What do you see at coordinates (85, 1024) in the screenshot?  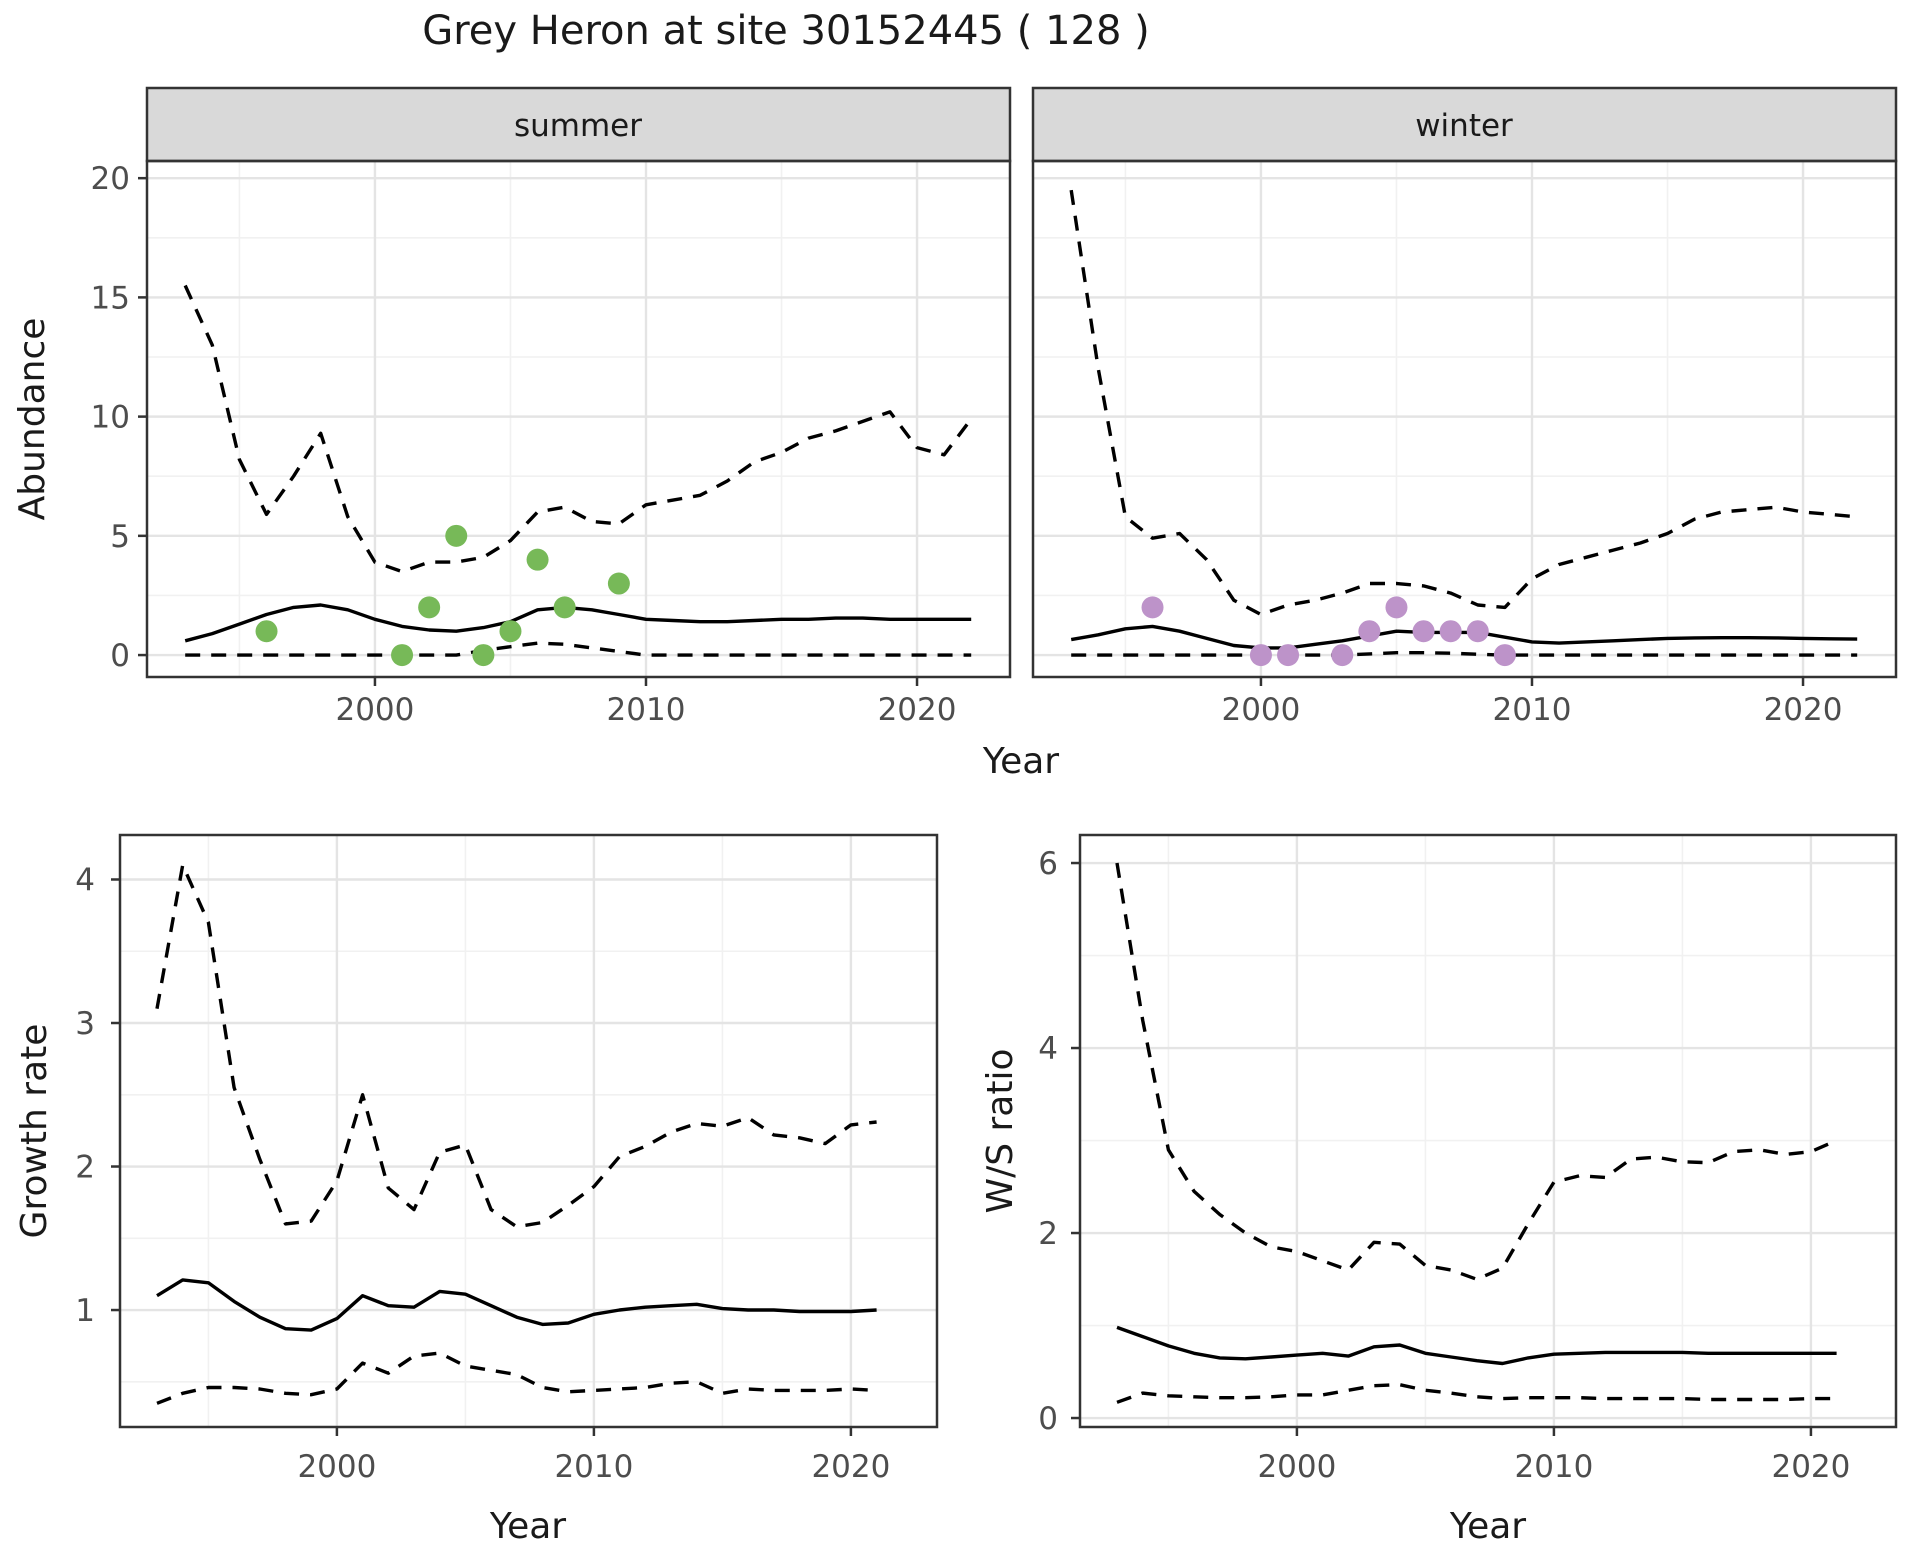 I see `y-tick-label: 3` at bounding box center [85, 1024].